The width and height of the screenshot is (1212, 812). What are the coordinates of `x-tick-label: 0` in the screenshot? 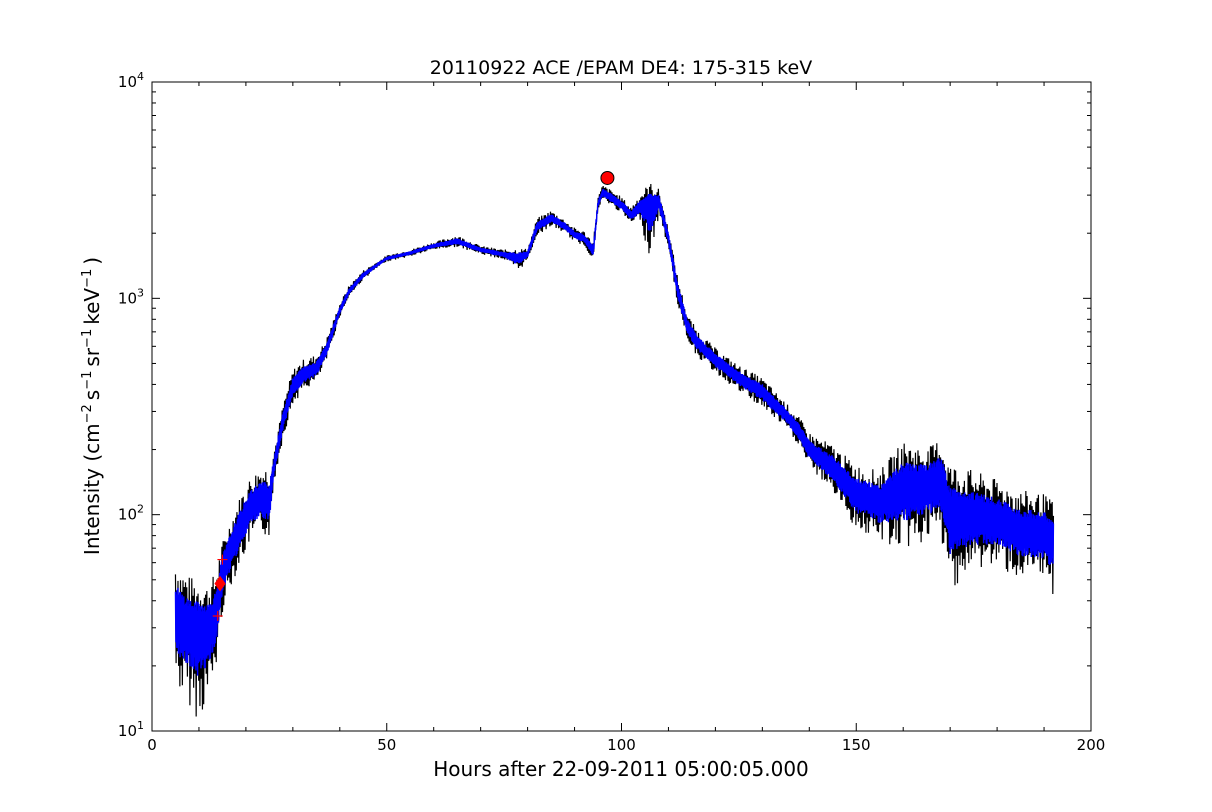 It's located at (152, 745).